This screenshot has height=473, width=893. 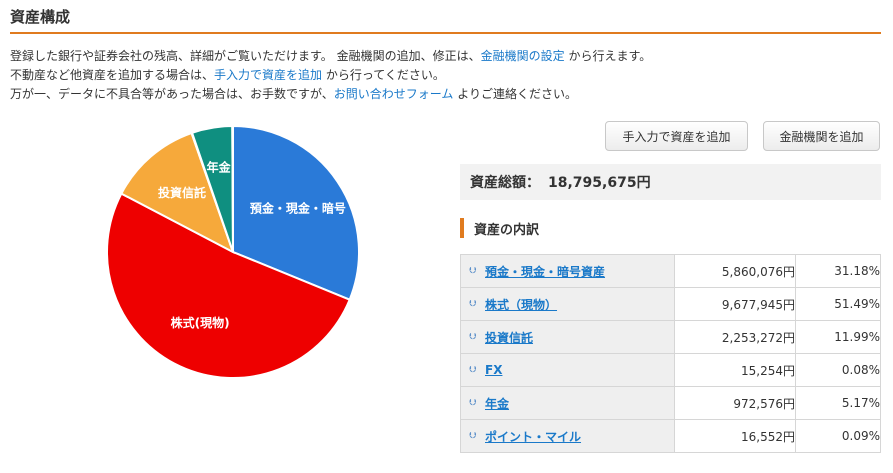 I want to click on heading-accent-bar, so click(x=462, y=228).